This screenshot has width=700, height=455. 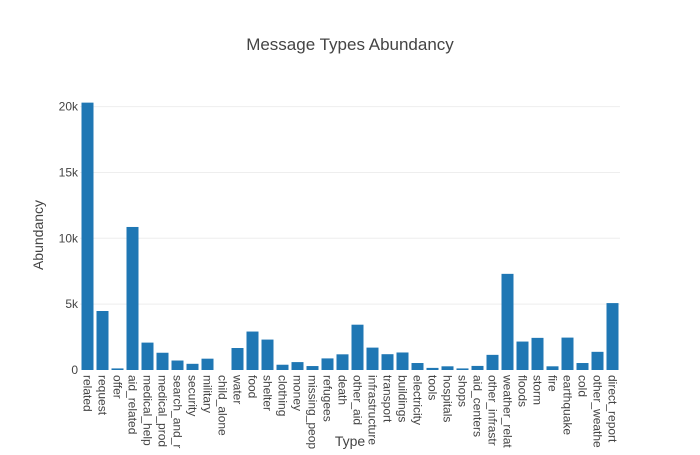 I want to click on x-tick-label: weather_relat, so click(x=508, y=411).